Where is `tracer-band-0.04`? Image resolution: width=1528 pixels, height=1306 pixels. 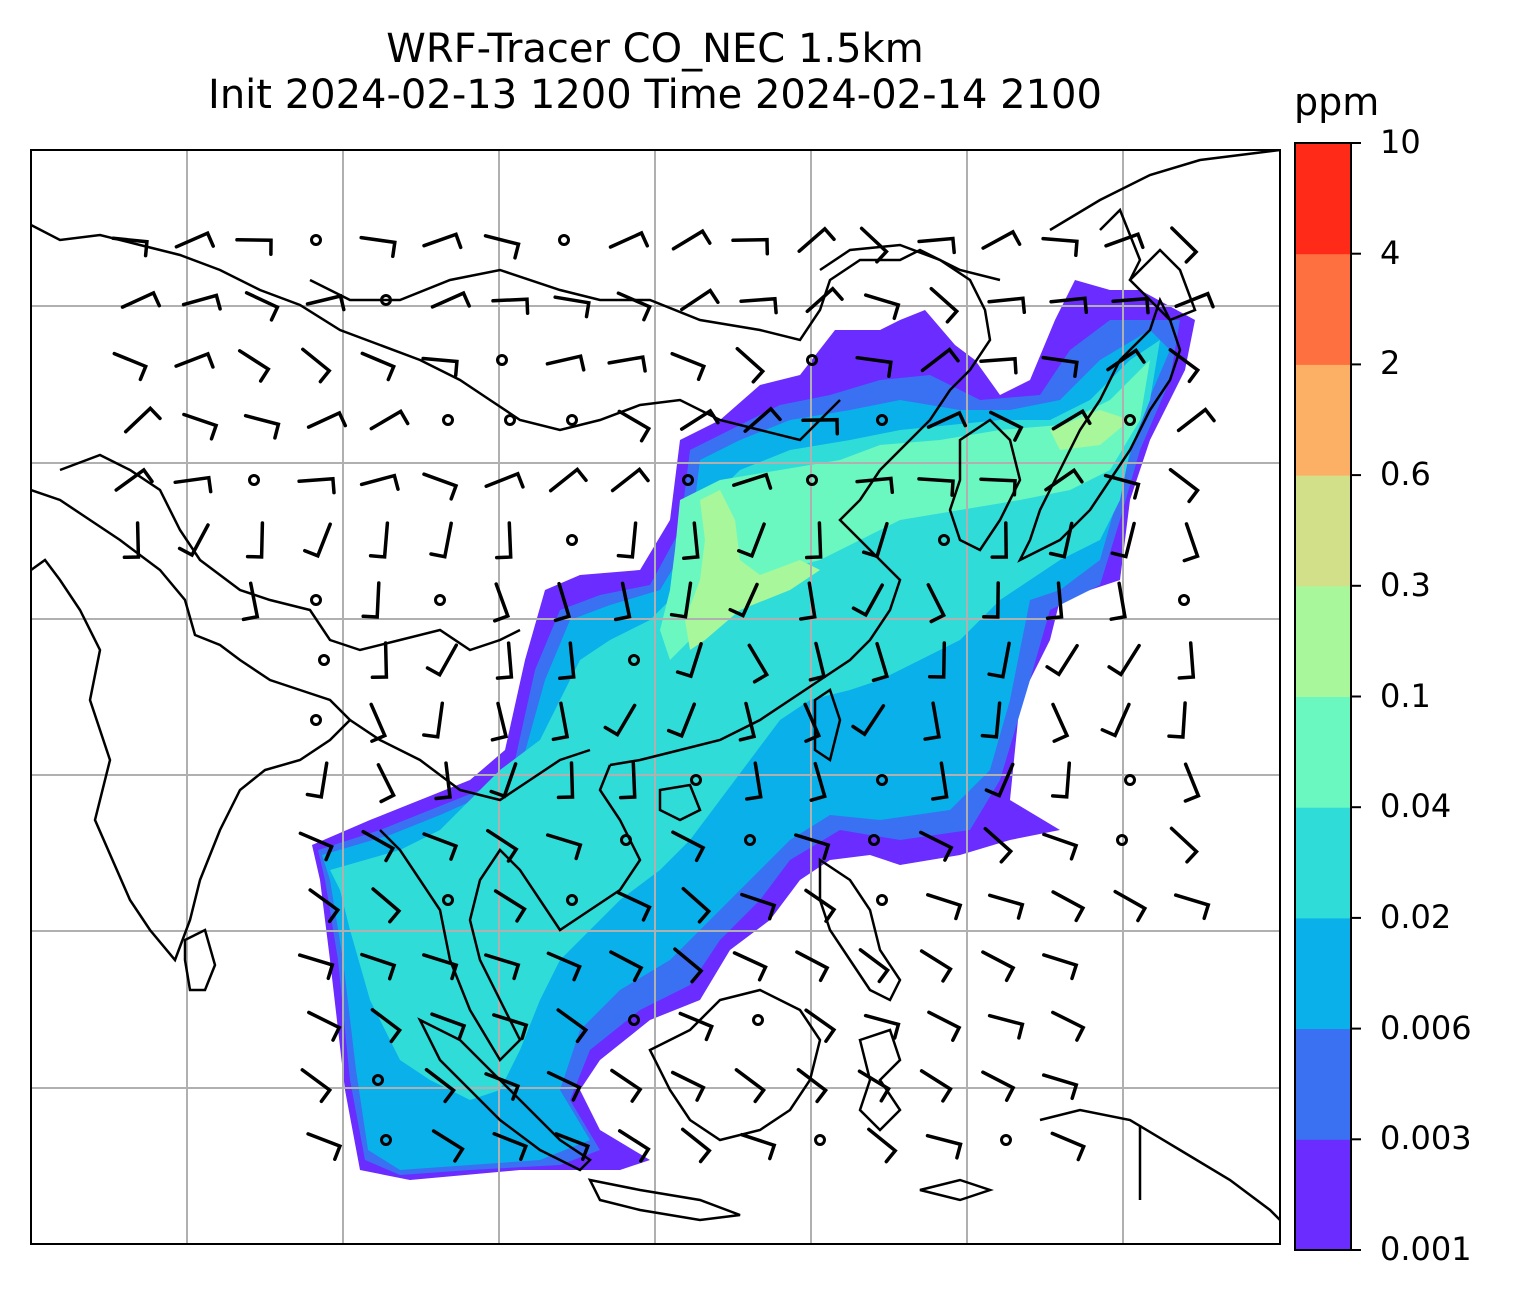 tracer-band-0.04 is located at coordinates (905, 510).